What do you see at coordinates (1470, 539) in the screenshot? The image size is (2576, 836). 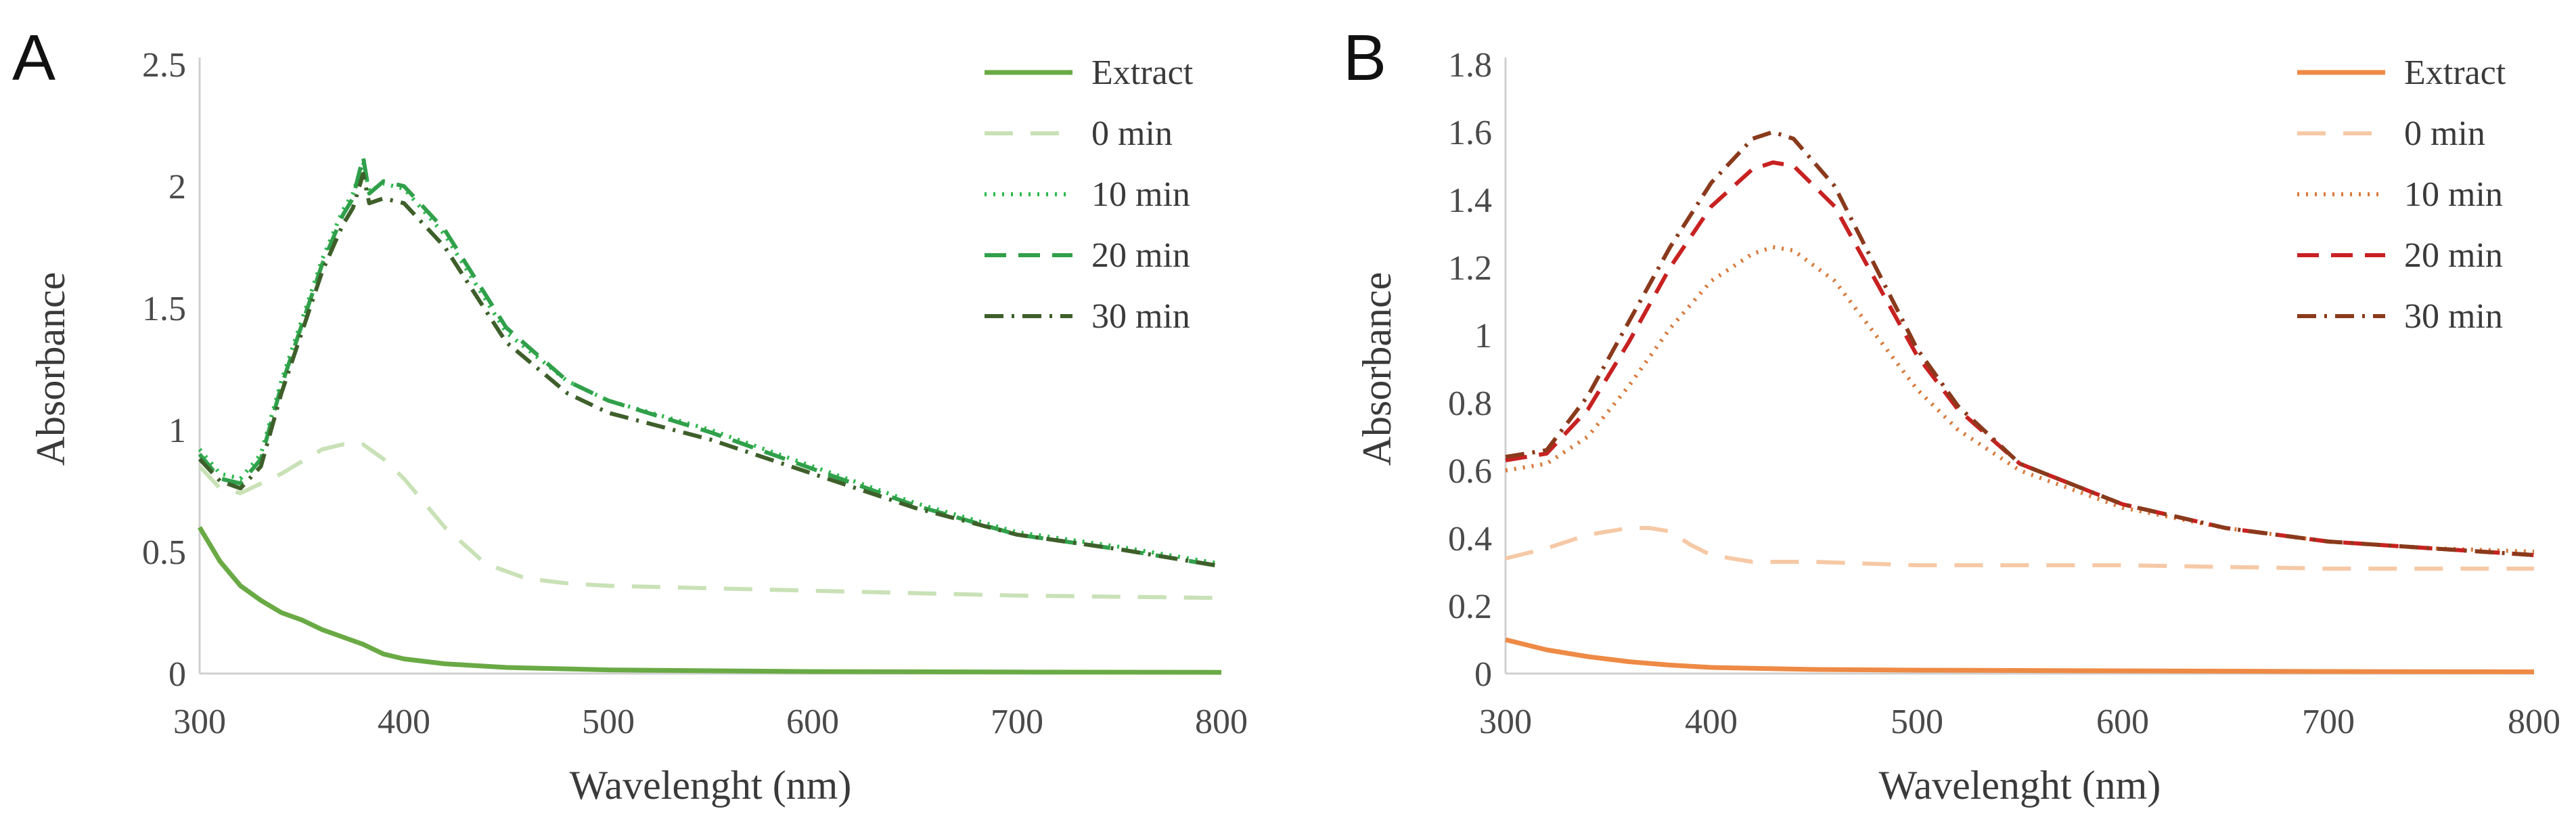 I see `y-tick-label: 0.4` at bounding box center [1470, 539].